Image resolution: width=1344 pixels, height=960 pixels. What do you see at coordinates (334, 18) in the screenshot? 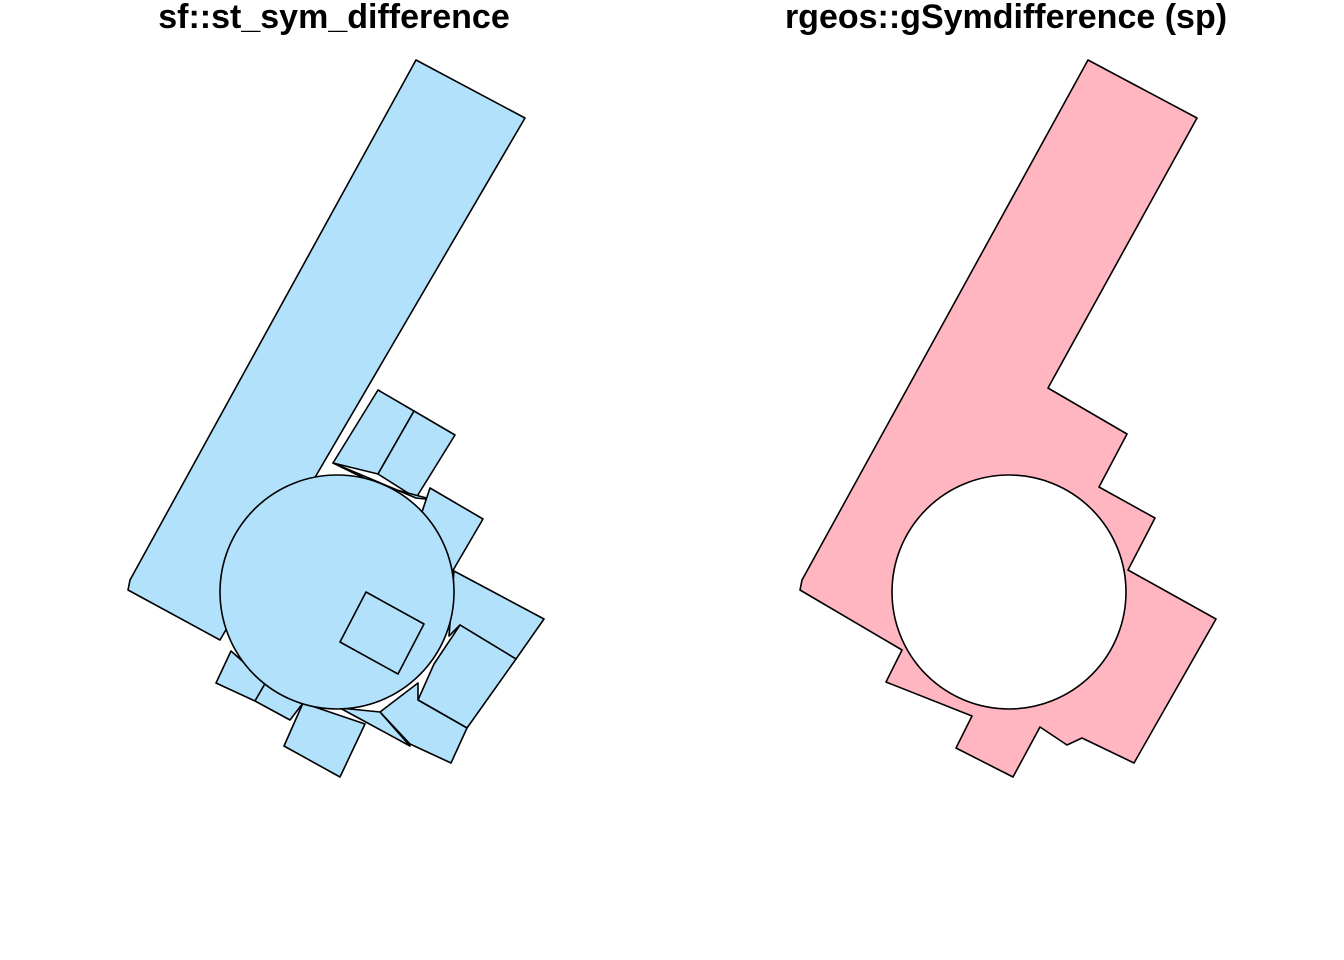
I see `left-panel-title: sf::st_sym_difference` at bounding box center [334, 18].